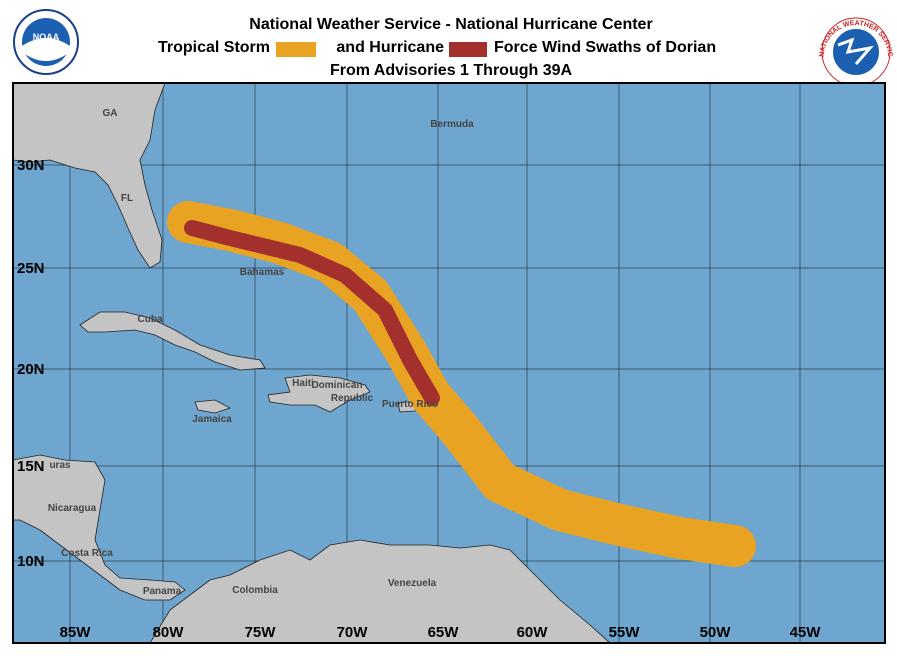  Describe the element at coordinates (261, 632) in the screenshot. I see `lon-label: 75W` at that location.